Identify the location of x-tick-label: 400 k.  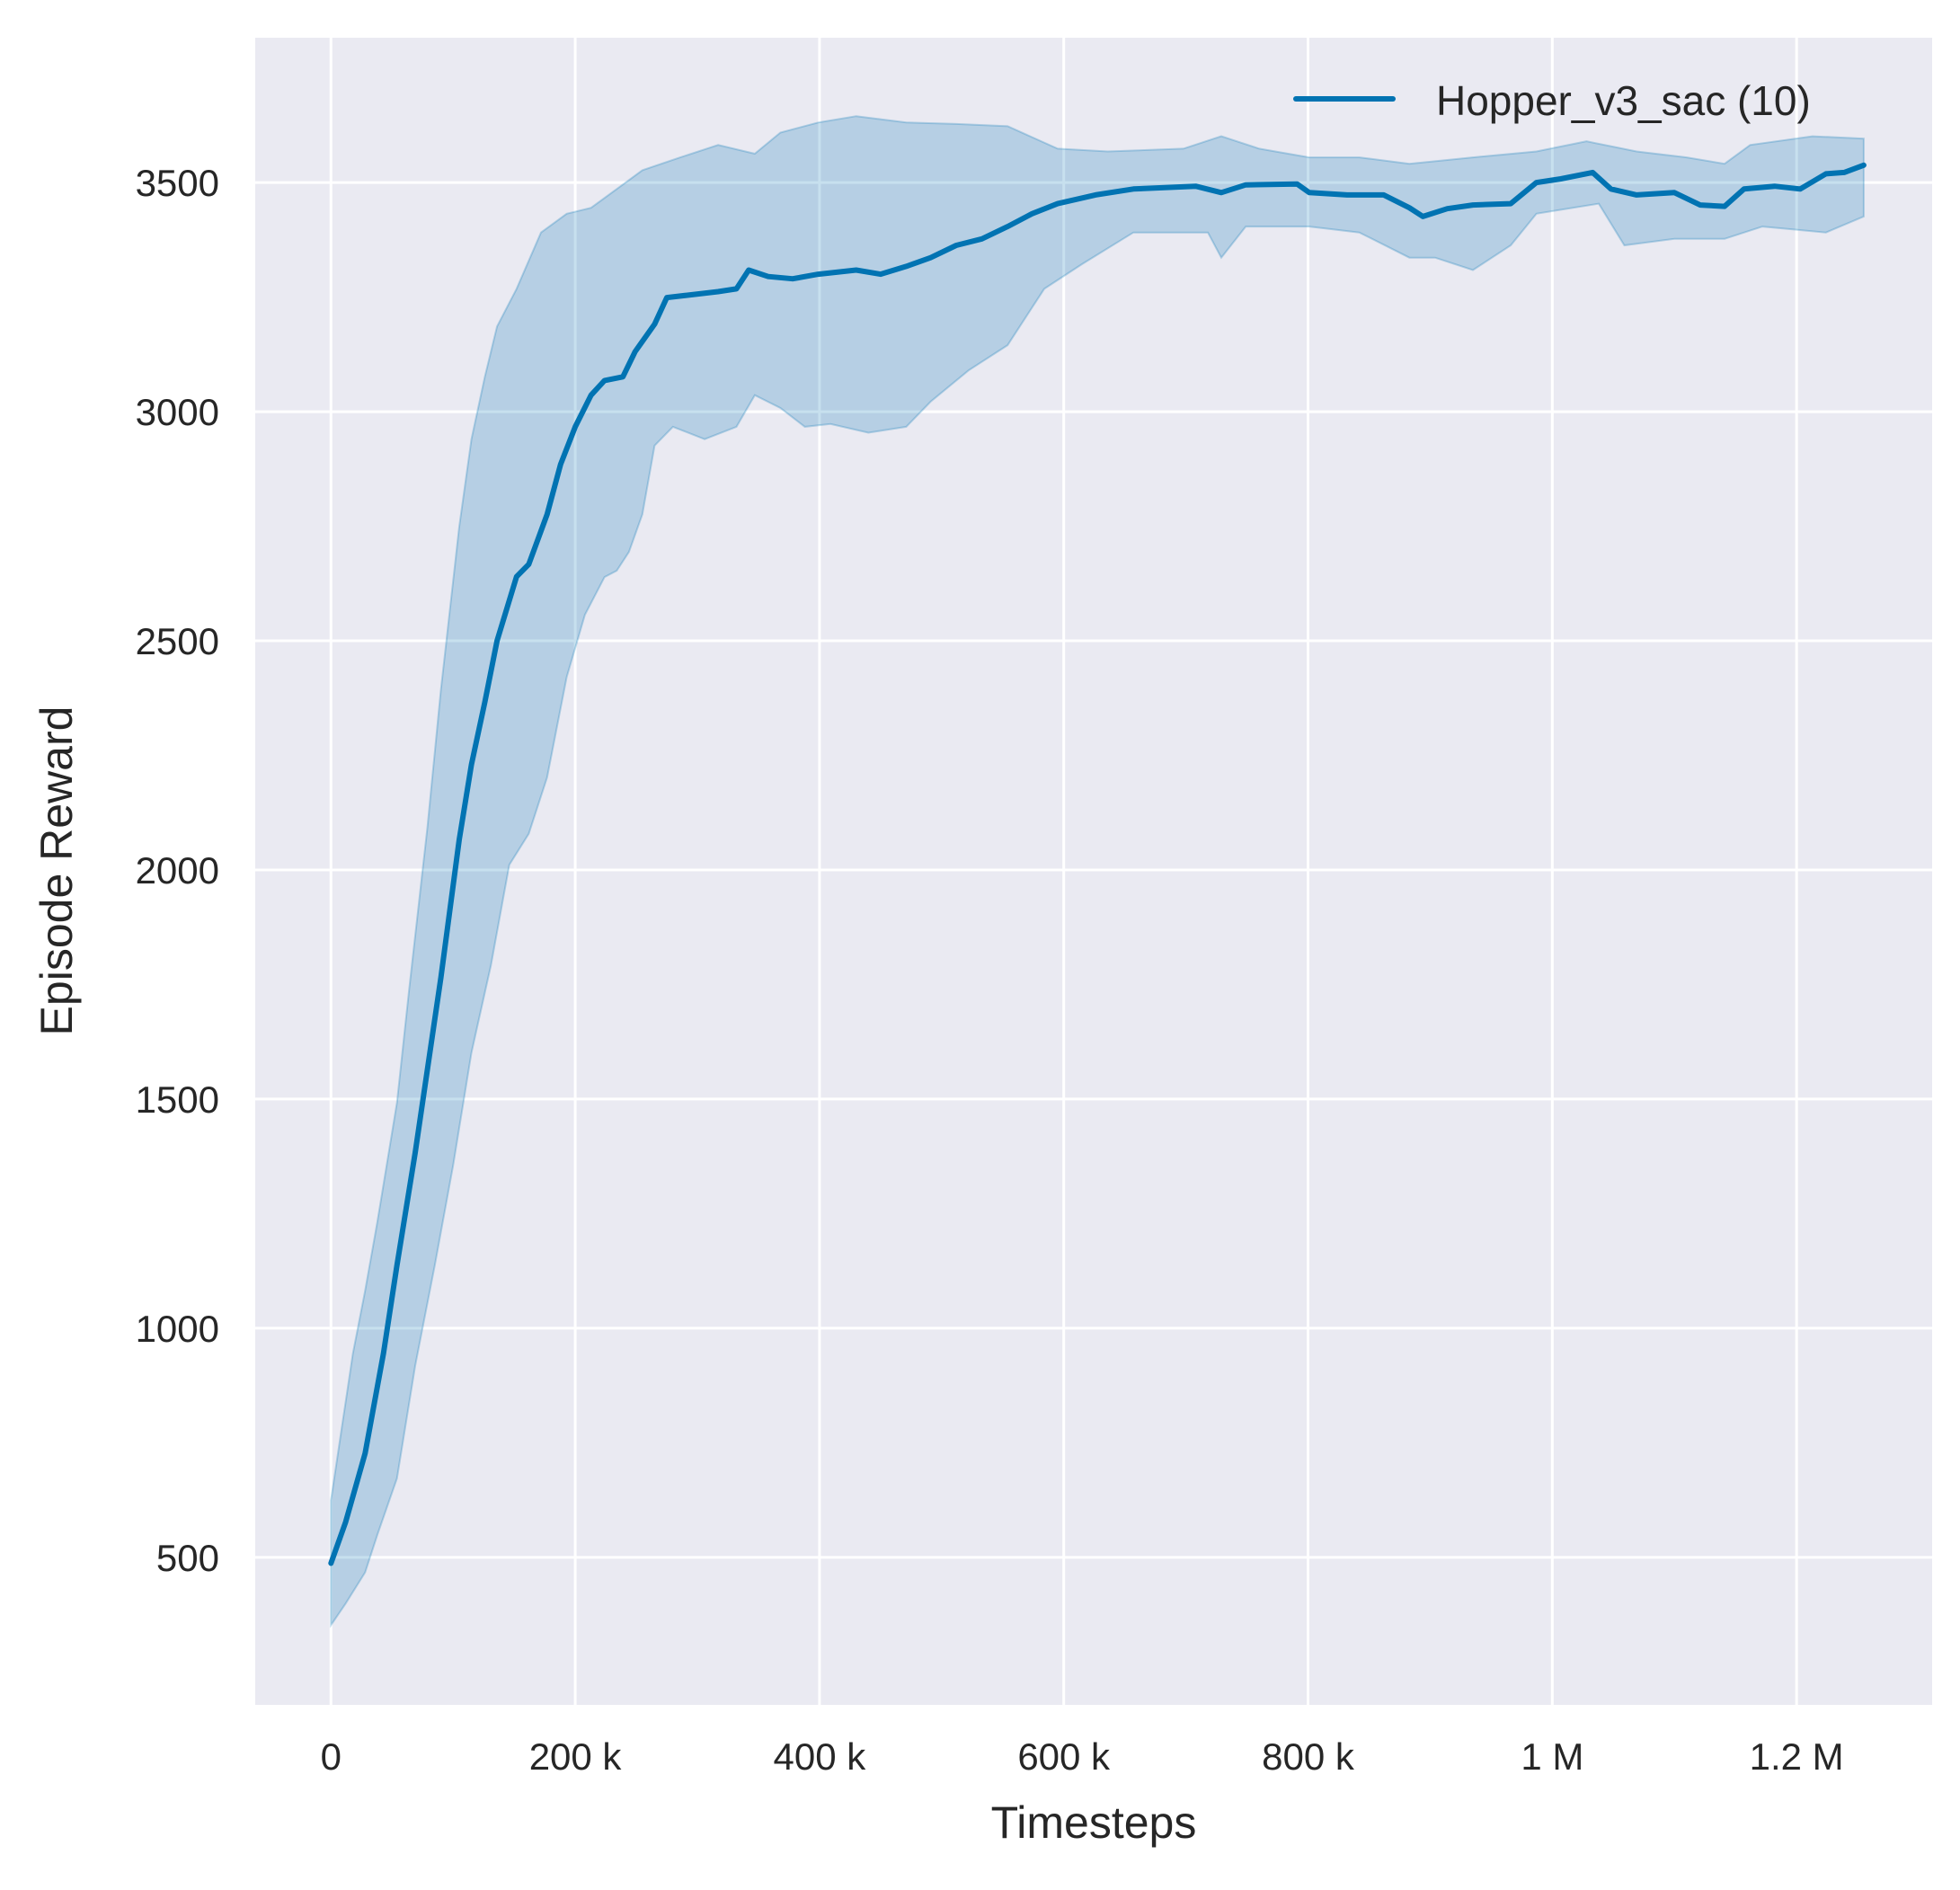
(820, 1756).